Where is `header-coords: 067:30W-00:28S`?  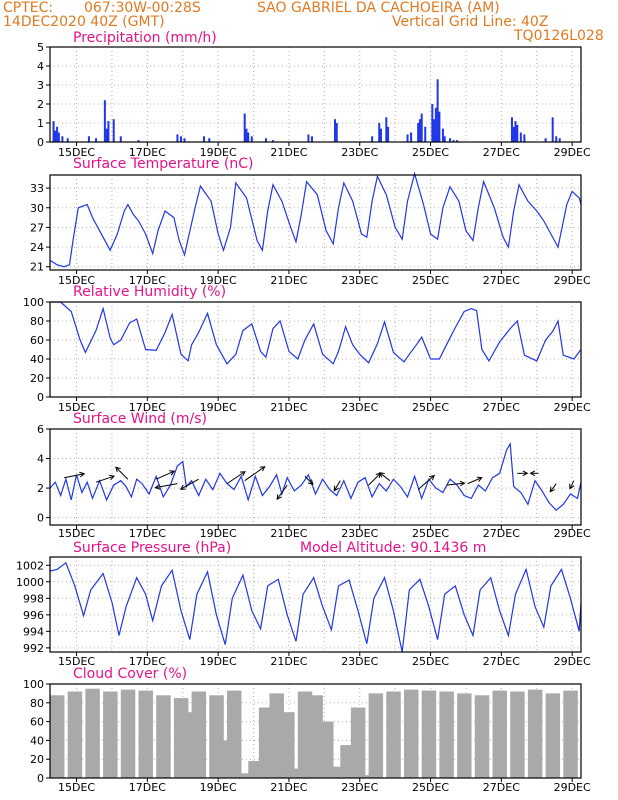 header-coords: 067:30W-00:28S is located at coordinates (142, 8).